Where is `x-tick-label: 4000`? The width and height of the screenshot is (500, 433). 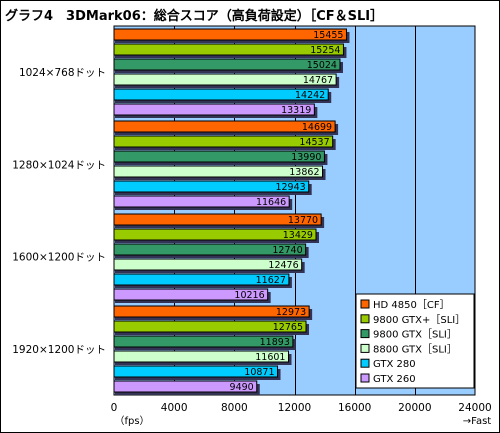 x-tick-label: 4000 is located at coordinates (174, 408).